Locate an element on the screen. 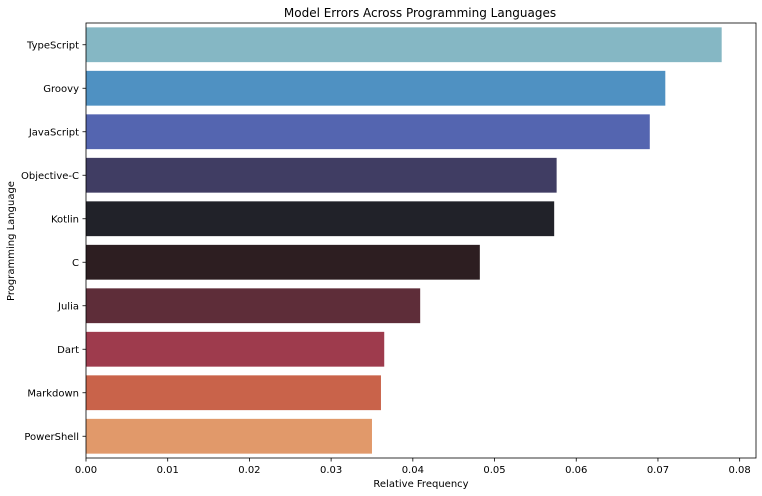 The image size is (762, 496). bar-kotlin is located at coordinates (320, 219).